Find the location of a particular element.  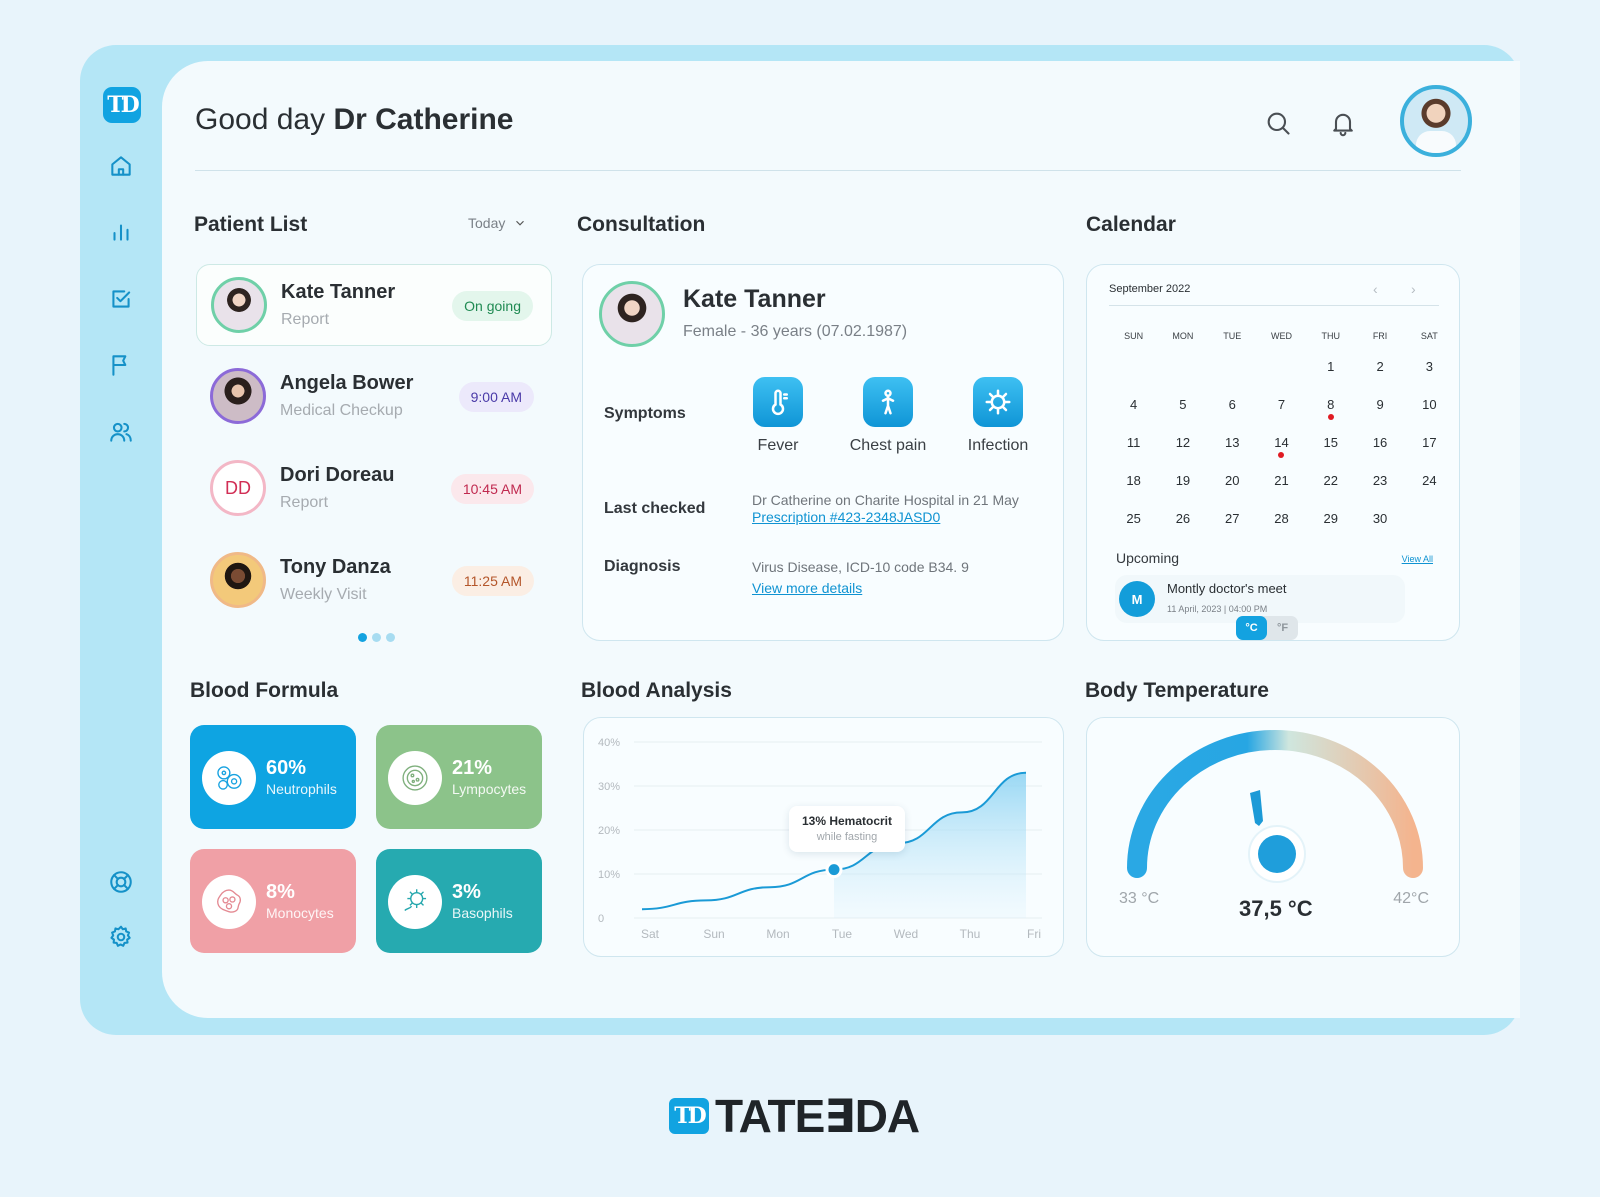

calendar-day: 17 is located at coordinates (1429, 442).